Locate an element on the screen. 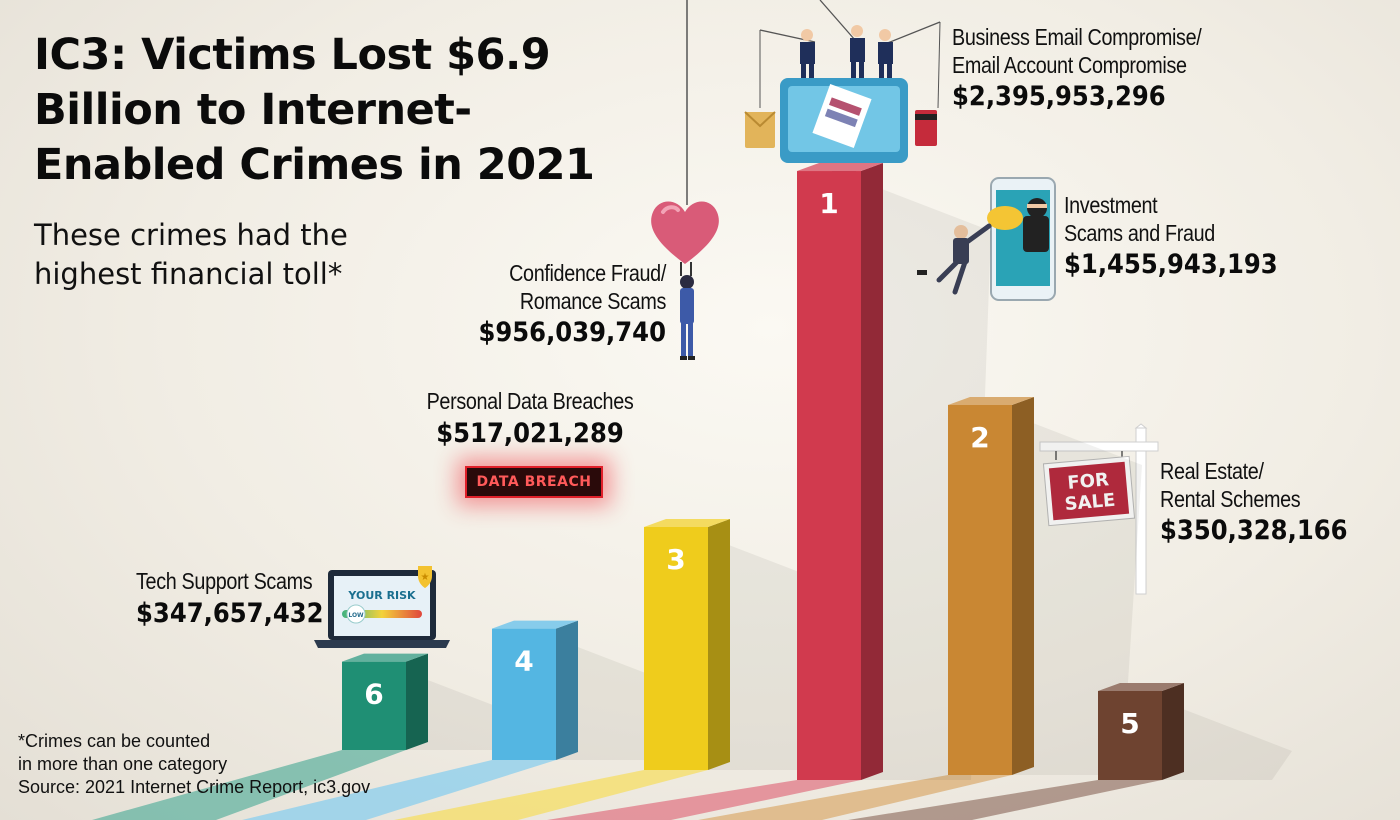 This screenshot has height=820, width=1400. value-label: $2,395,953,296 is located at coordinates (1059, 97).